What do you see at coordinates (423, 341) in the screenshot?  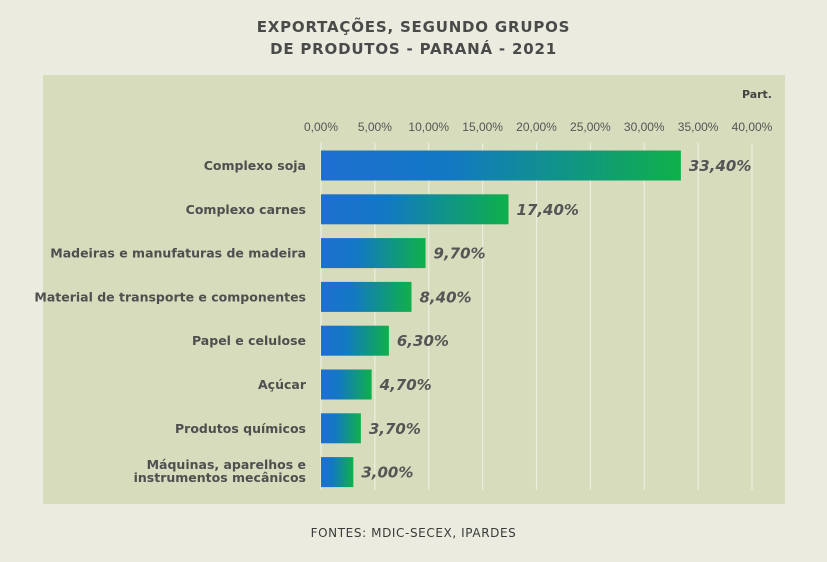 I see `data-label: 6,30%` at bounding box center [423, 341].